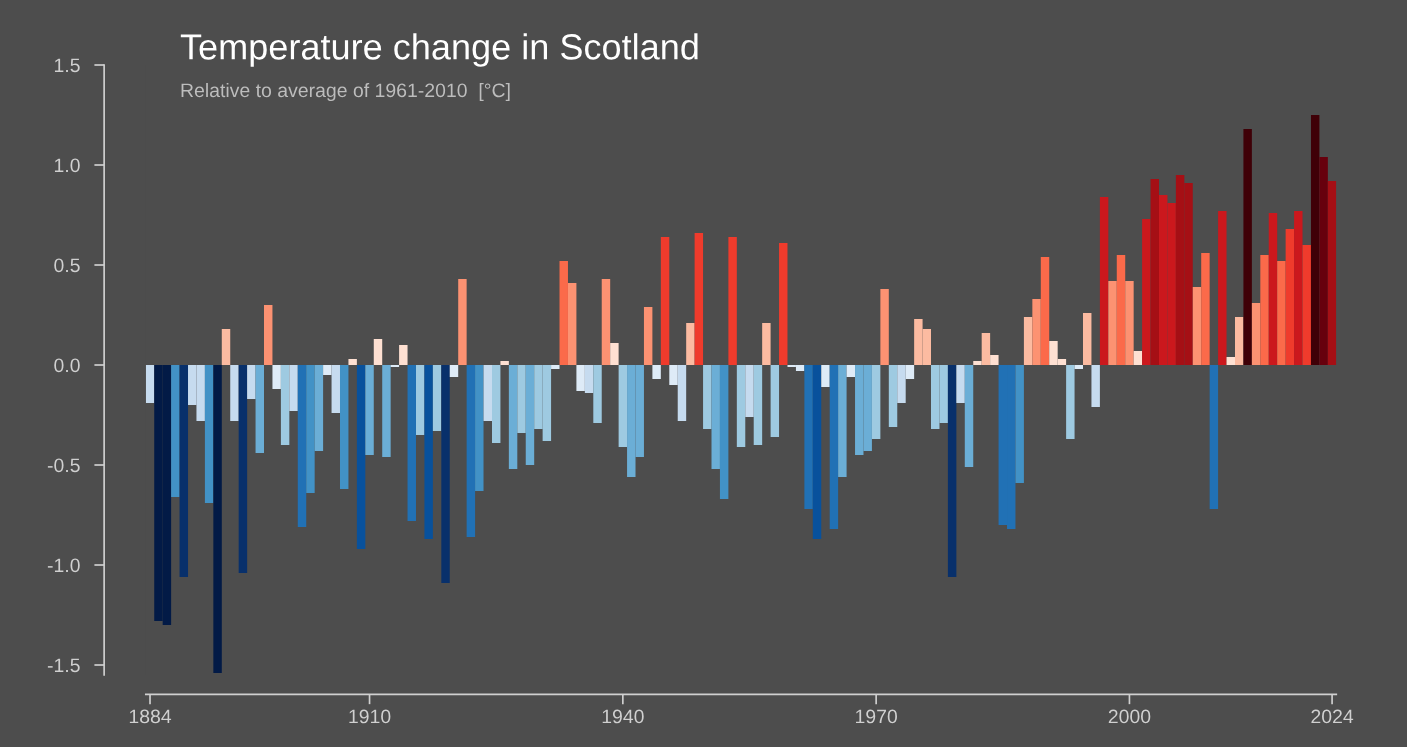  I want to click on y-tick-label: 1.0, so click(67, 165).